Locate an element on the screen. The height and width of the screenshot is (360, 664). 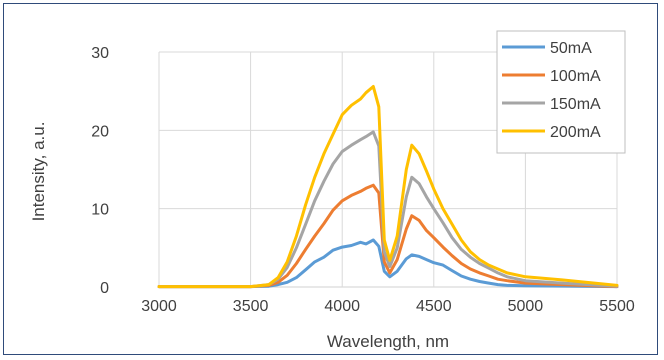
y-tick-label: 20 is located at coordinates (100, 131).